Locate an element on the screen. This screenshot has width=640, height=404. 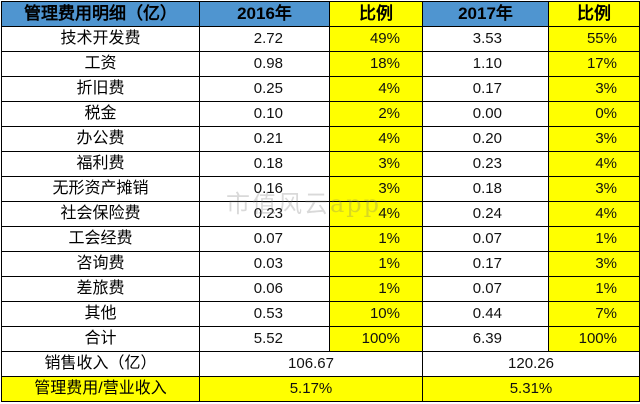
value-2016: 0.21 is located at coordinates (264, 139).